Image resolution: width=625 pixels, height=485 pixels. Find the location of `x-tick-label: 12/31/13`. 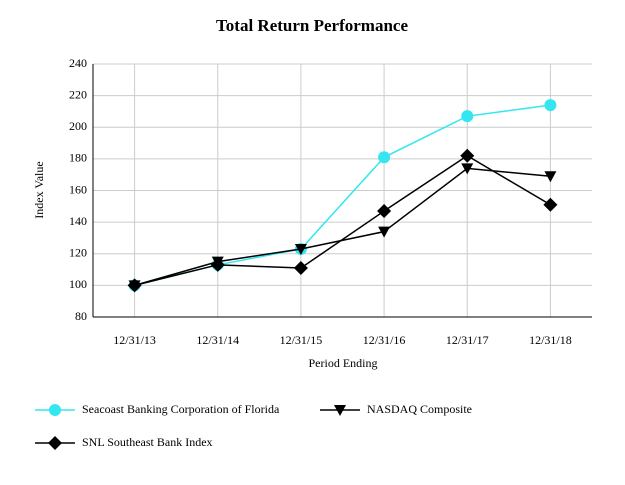

x-tick-label: 12/31/13 is located at coordinates (134, 340).